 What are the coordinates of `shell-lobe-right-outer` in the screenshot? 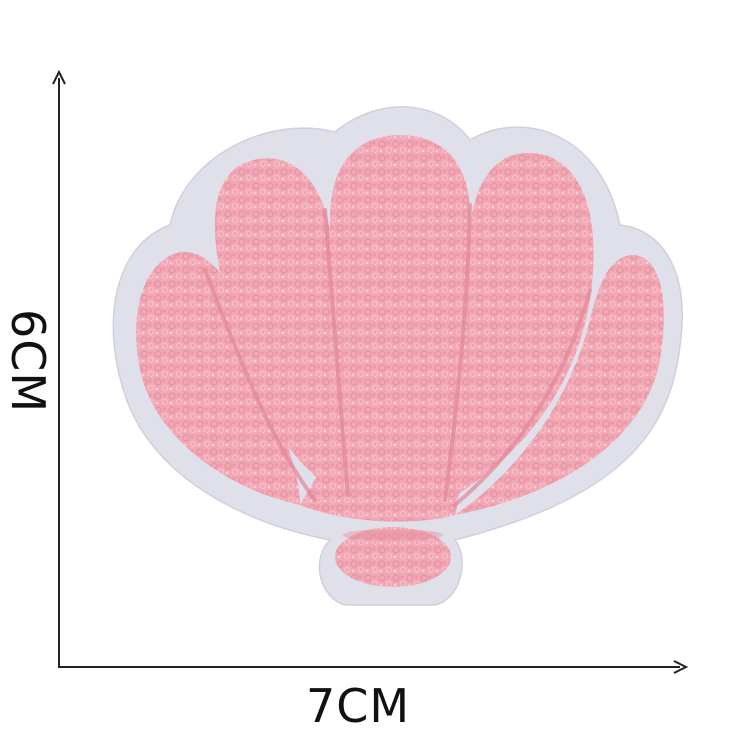 It's located at (559, 385).